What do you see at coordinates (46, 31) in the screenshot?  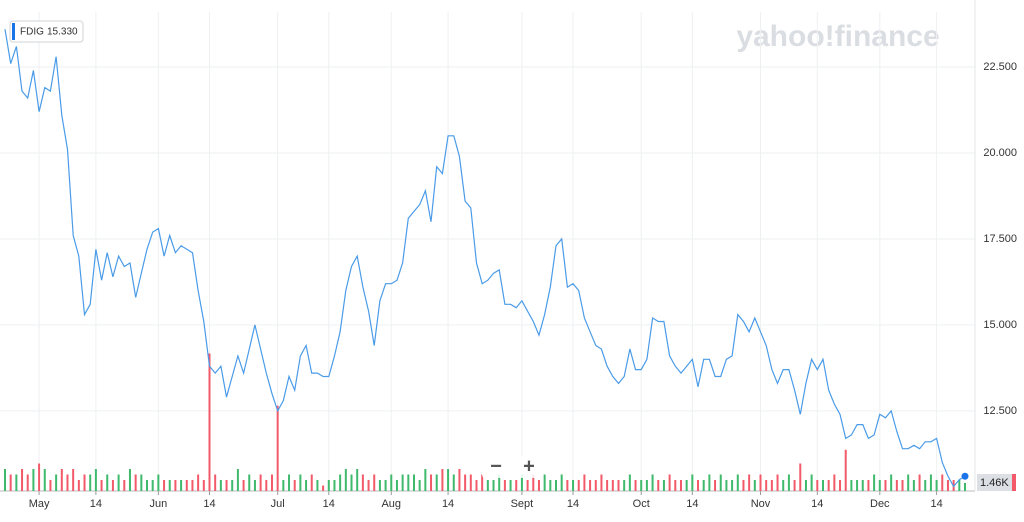 I see `symbol-label: FDIG 15.330` at bounding box center [46, 31].